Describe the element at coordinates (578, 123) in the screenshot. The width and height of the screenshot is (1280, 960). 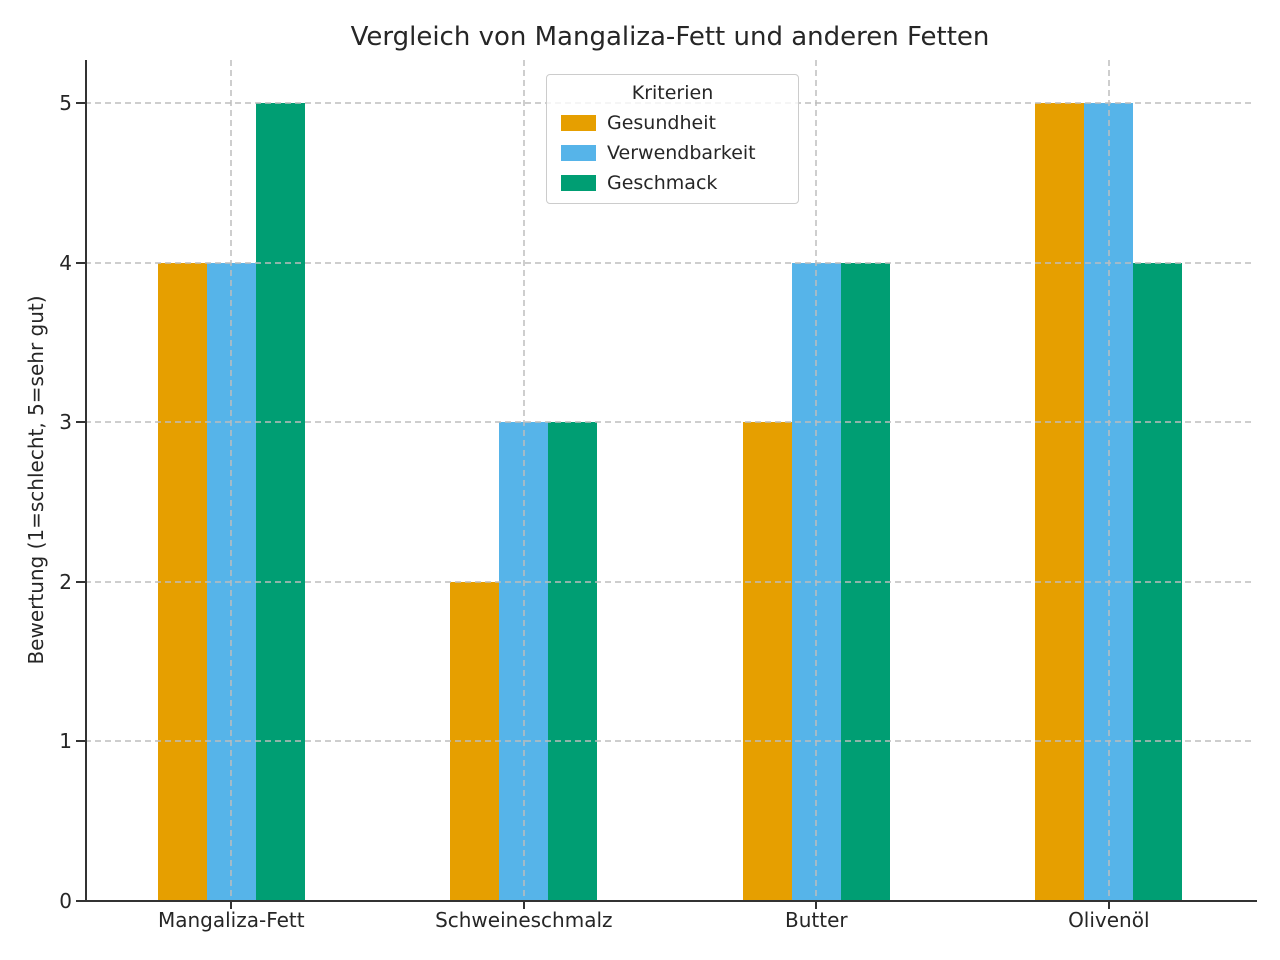
I see `legend-swatch-gesundheit` at that location.